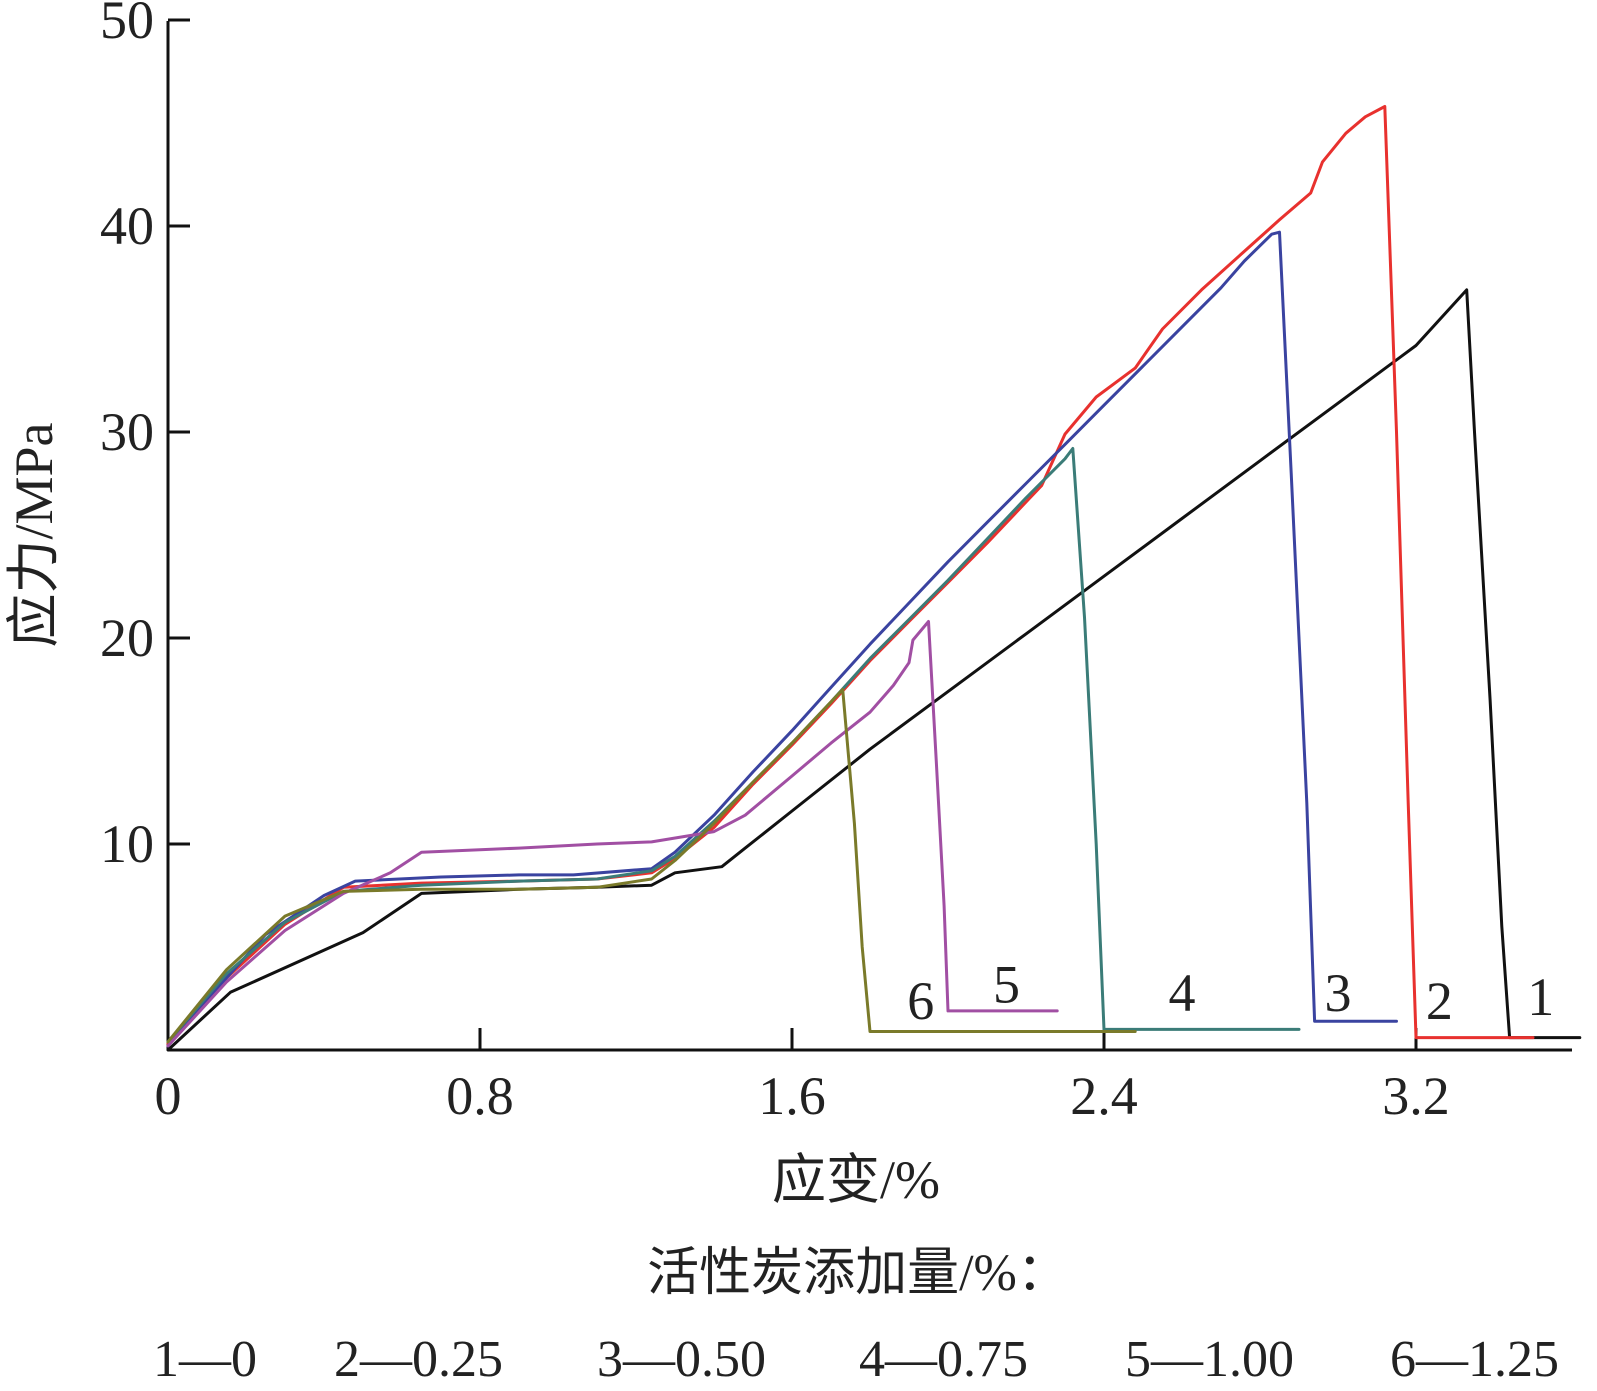  I want to click on series-label-1: 1, so click(1540, 997).